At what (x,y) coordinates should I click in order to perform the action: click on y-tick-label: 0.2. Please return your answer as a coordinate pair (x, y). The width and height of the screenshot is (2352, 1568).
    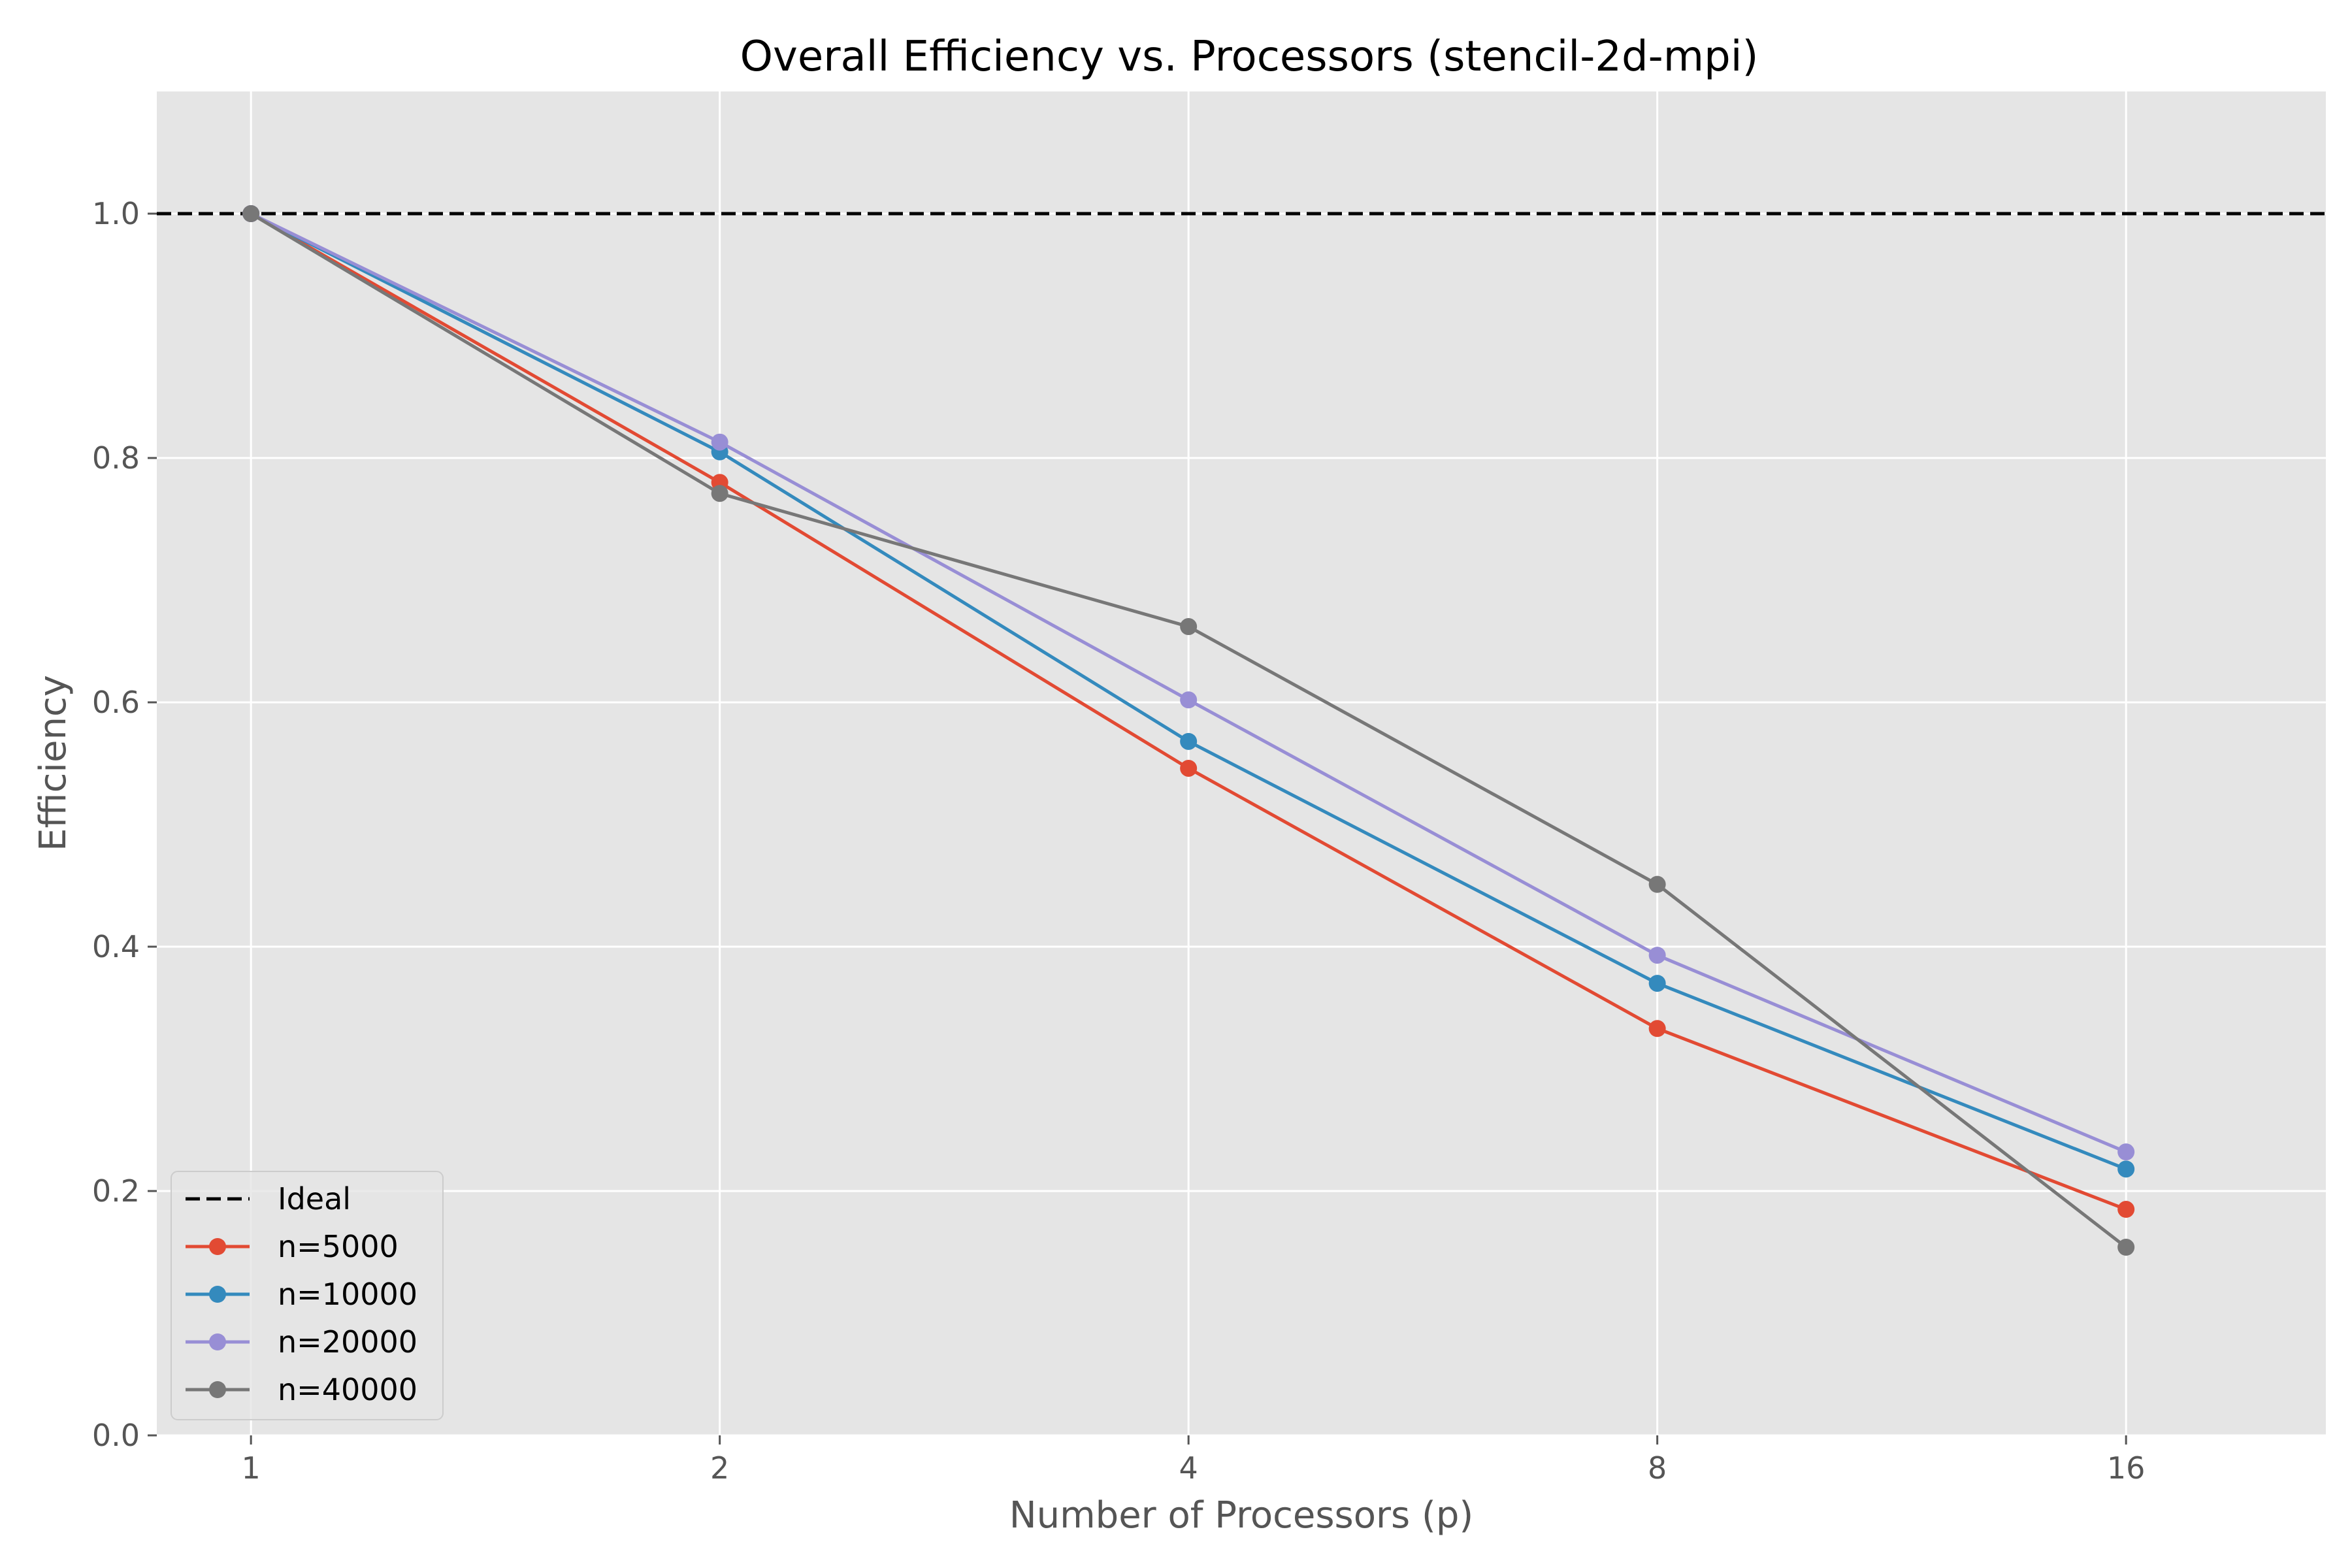
    Looking at the image, I should click on (116, 1191).